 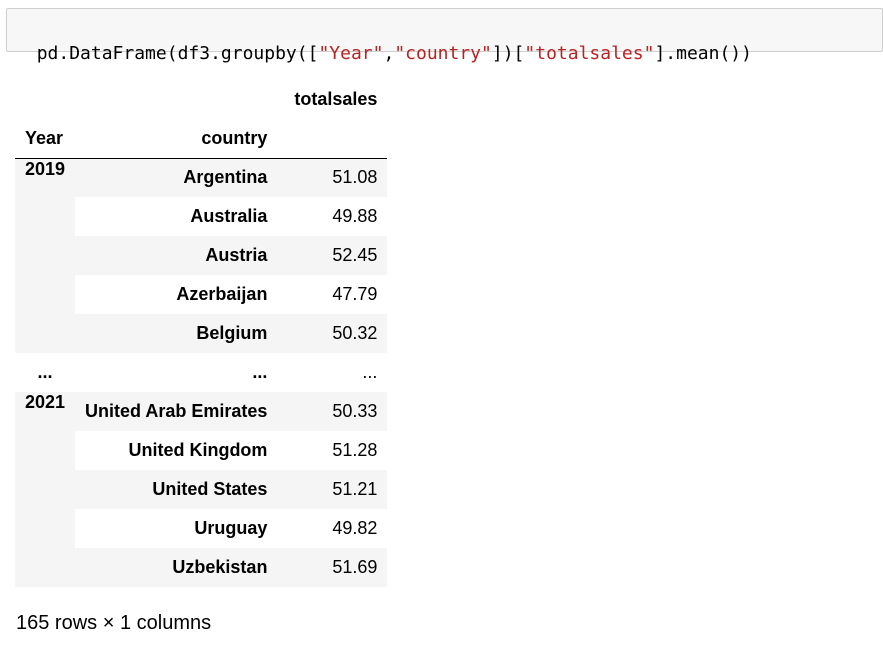 What do you see at coordinates (332, 567) in the screenshot?
I see `value-cell: 51.69` at bounding box center [332, 567].